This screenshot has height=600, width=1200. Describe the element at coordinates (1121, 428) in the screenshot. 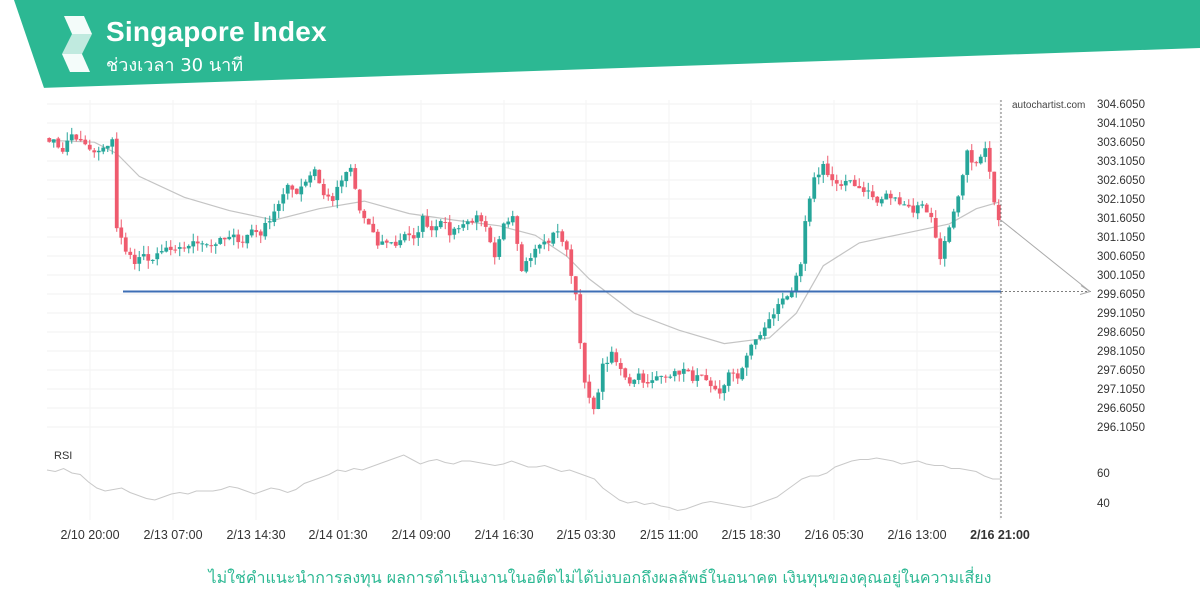

I see `y-tick-label: 296.1050` at that location.